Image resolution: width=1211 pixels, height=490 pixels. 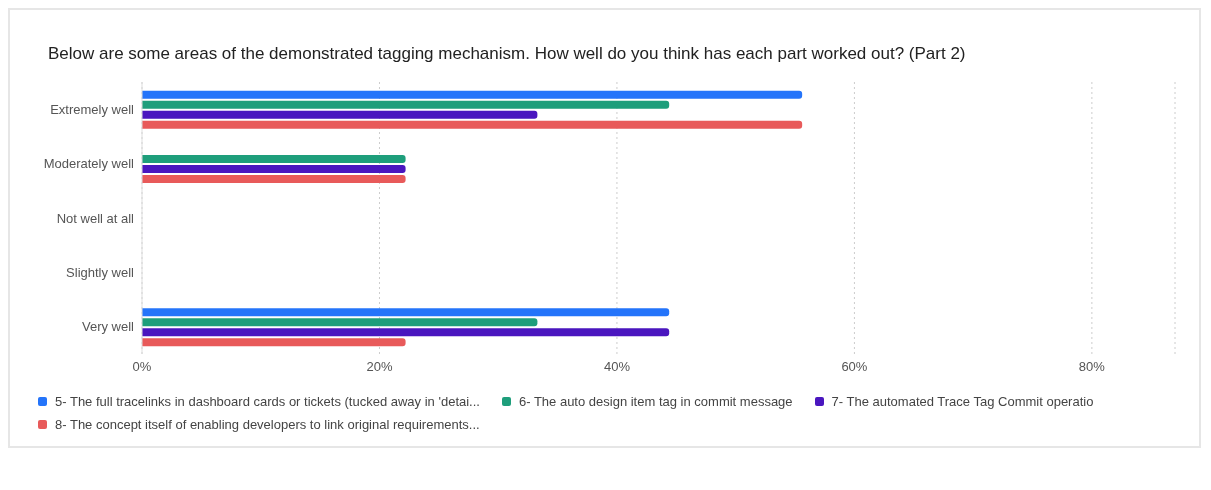 What do you see at coordinates (142, 367) in the screenshot?
I see `x-tick-label: 0%` at bounding box center [142, 367].